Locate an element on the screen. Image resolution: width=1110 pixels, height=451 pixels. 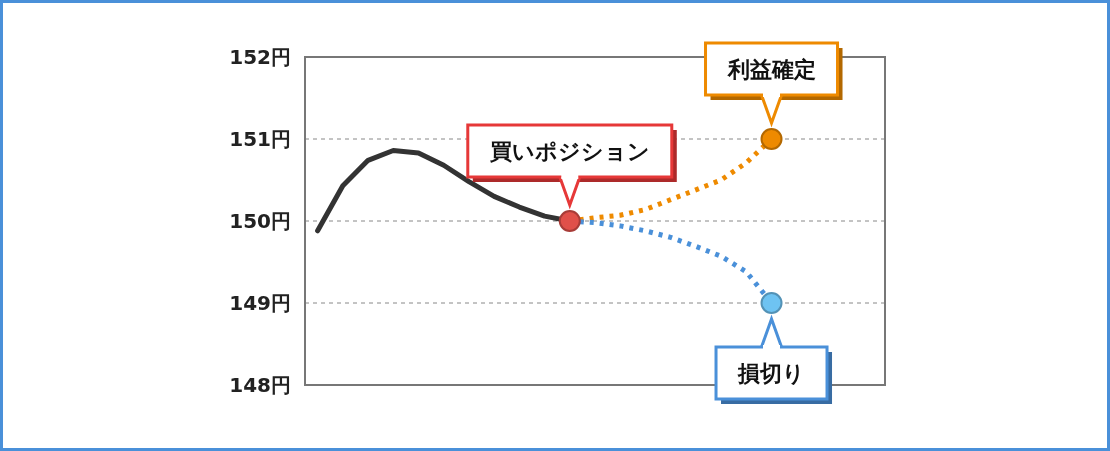
y-tick-label: 149円 is located at coordinates (260, 303).